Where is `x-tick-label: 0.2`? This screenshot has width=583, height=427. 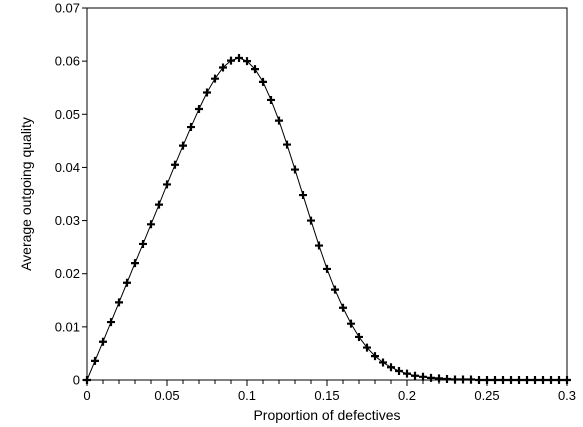 x-tick-label: 0.2 is located at coordinates (407, 395).